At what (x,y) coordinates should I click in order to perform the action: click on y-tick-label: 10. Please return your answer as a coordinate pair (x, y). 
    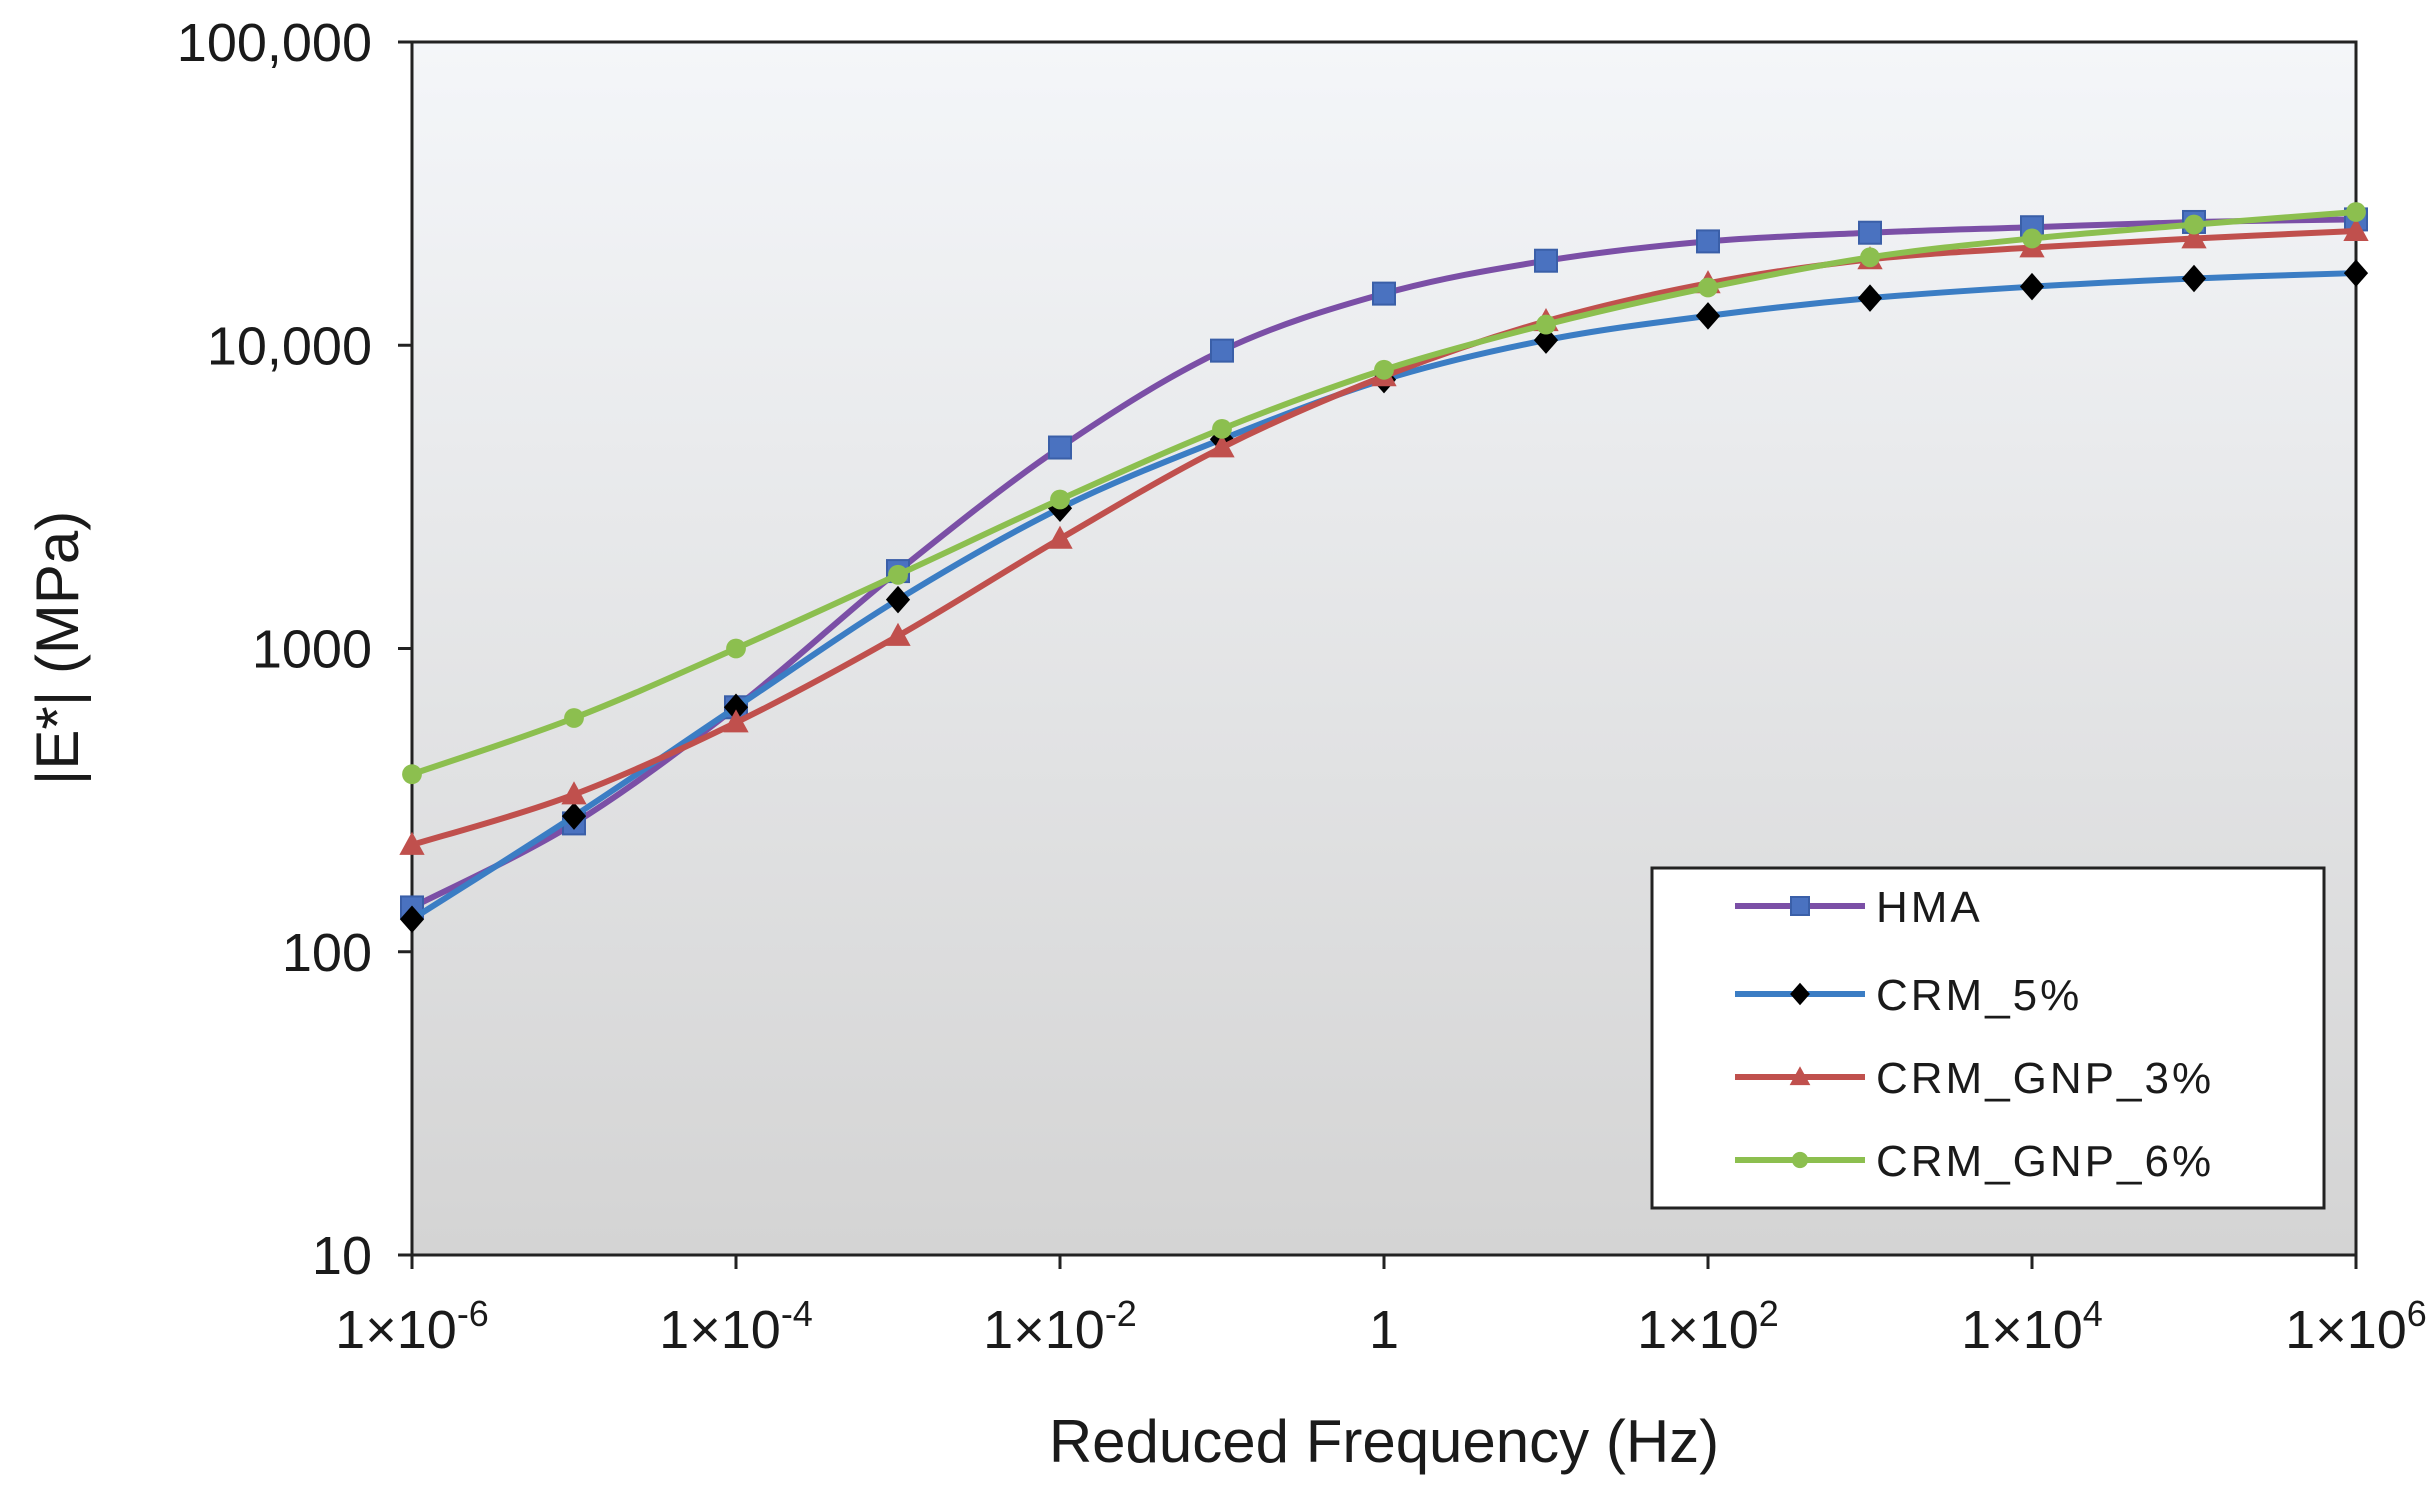
    Looking at the image, I should click on (342, 1256).